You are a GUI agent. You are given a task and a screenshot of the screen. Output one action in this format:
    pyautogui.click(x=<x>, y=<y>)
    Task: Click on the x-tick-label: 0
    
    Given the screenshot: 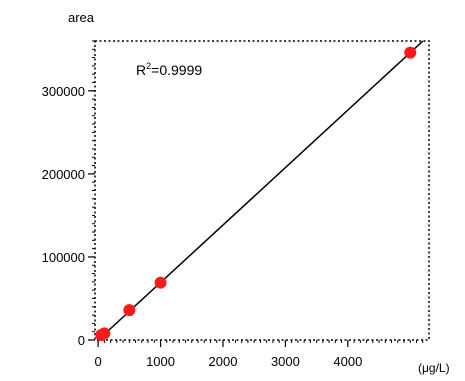 What is the action you would take?
    pyautogui.click(x=98, y=361)
    